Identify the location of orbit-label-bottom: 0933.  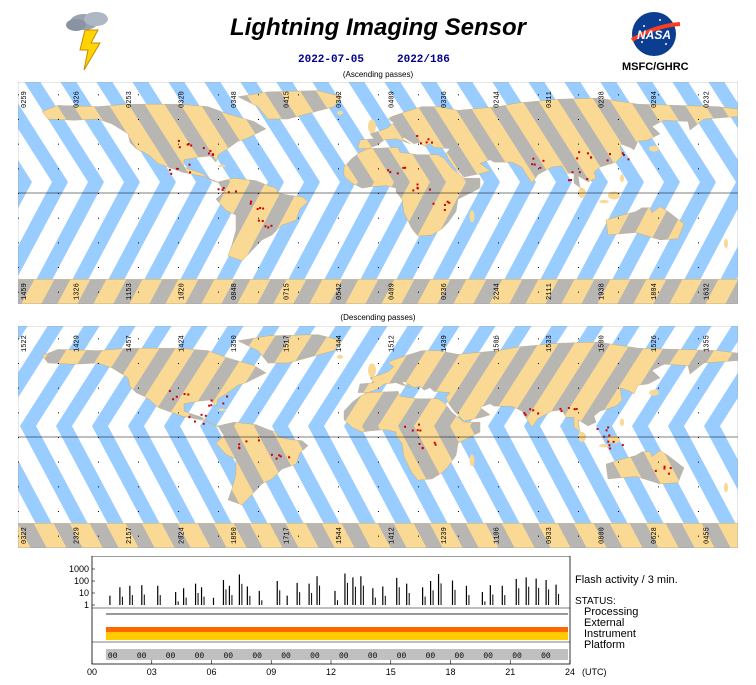
(550, 535).